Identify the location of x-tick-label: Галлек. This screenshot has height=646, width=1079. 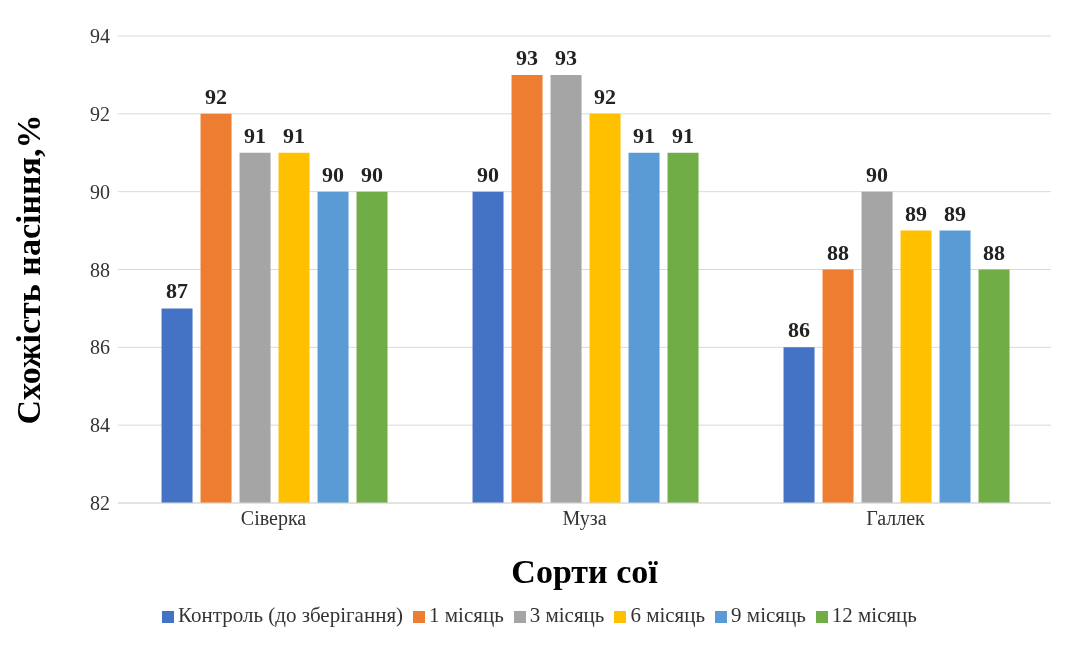
(896, 518).